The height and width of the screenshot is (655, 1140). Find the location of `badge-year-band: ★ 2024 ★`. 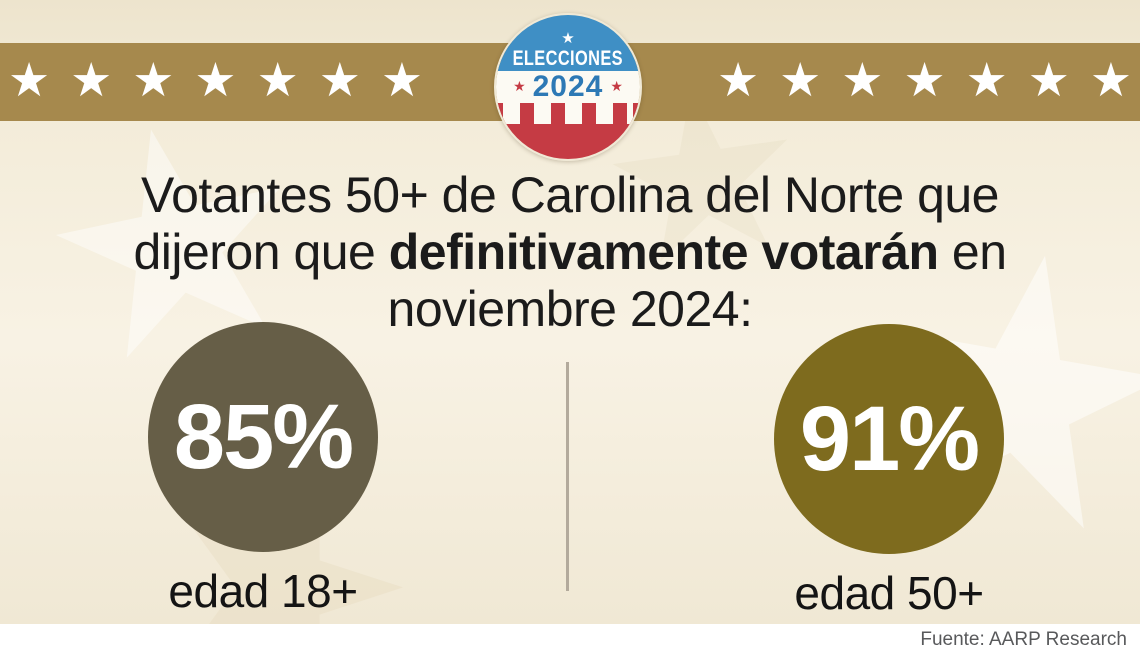

badge-year-band: ★ 2024 ★ is located at coordinates (568, 87).